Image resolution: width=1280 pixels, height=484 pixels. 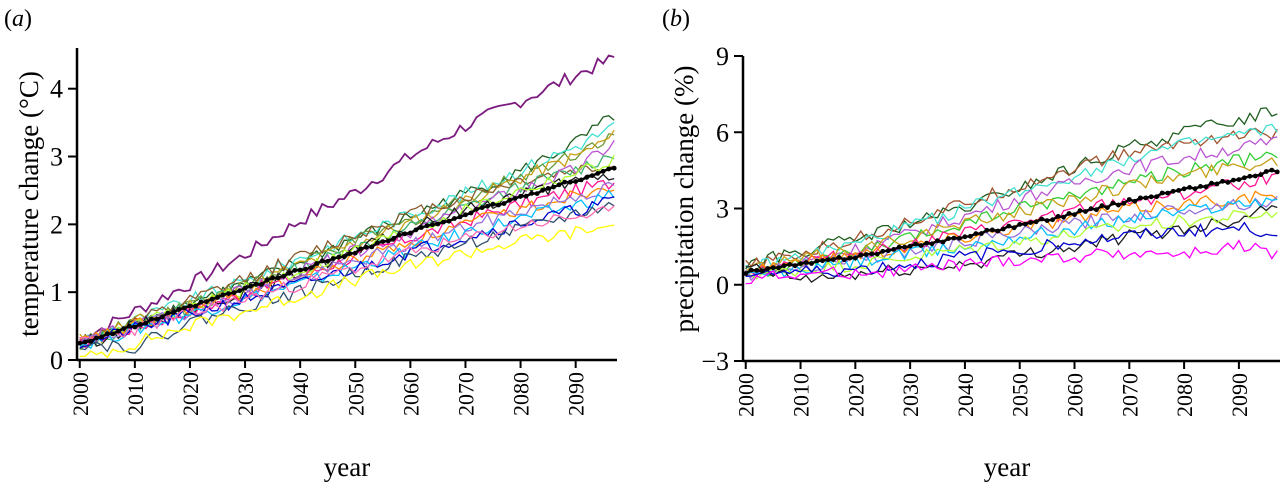 I want to click on x-tick-label: 2080, so click(x=1184, y=395).